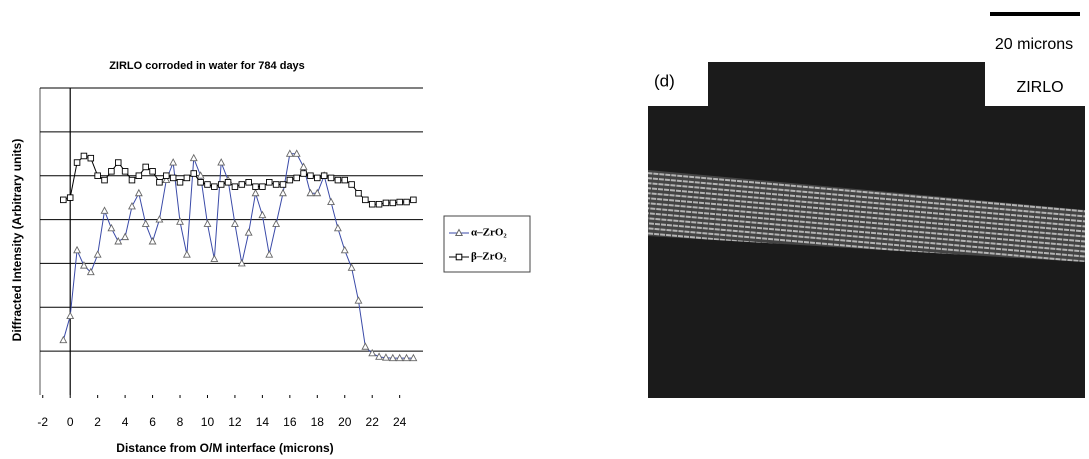 The image size is (1089, 459). Describe the element at coordinates (224, 448) in the screenshot. I see `x-axis-title: Distance from O/M interface (microns)` at that location.